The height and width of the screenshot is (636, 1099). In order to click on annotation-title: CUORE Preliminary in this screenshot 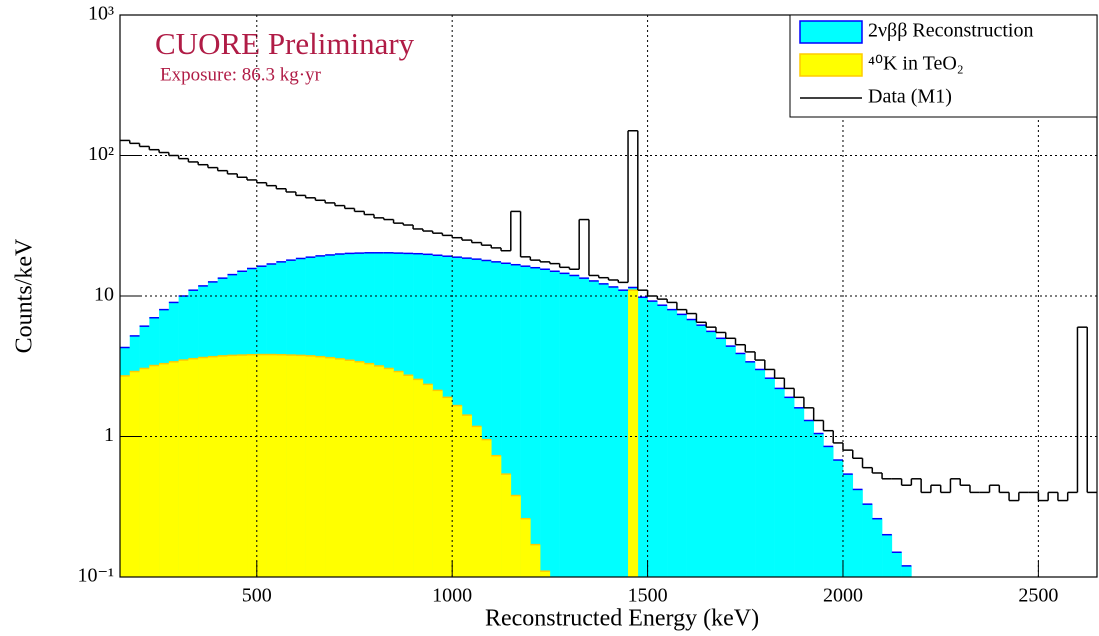, I will do `click(285, 43)`.